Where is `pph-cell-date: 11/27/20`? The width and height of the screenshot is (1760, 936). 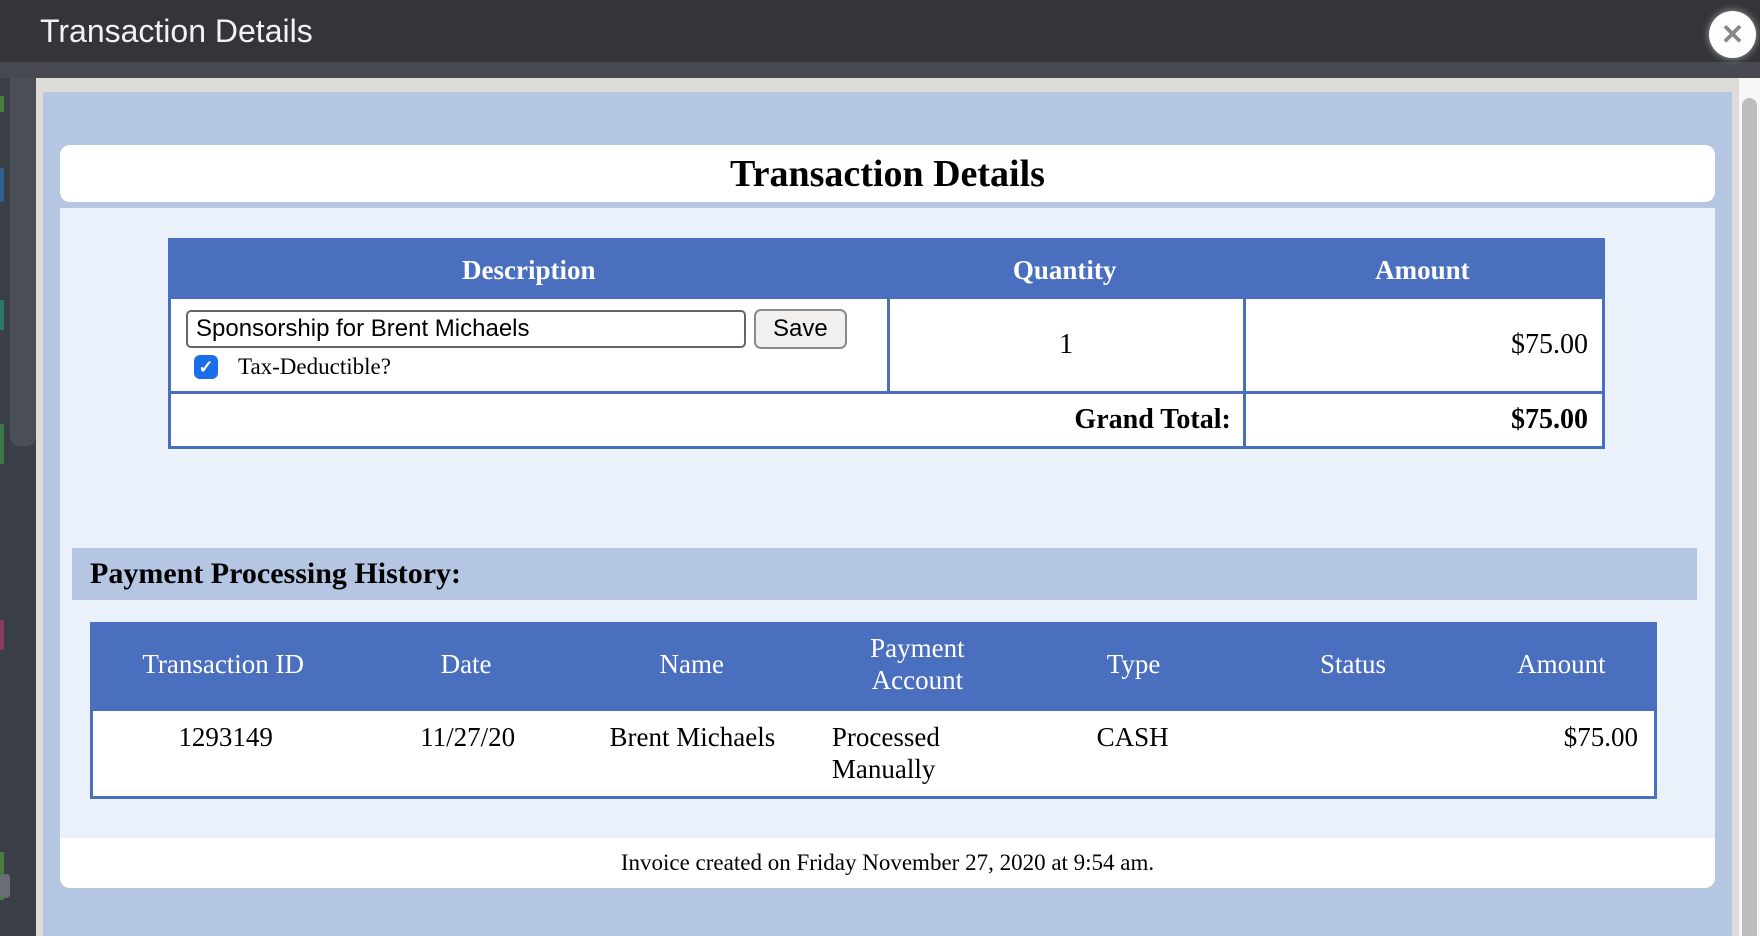
pph-cell-date: 11/27/20 is located at coordinates (468, 737).